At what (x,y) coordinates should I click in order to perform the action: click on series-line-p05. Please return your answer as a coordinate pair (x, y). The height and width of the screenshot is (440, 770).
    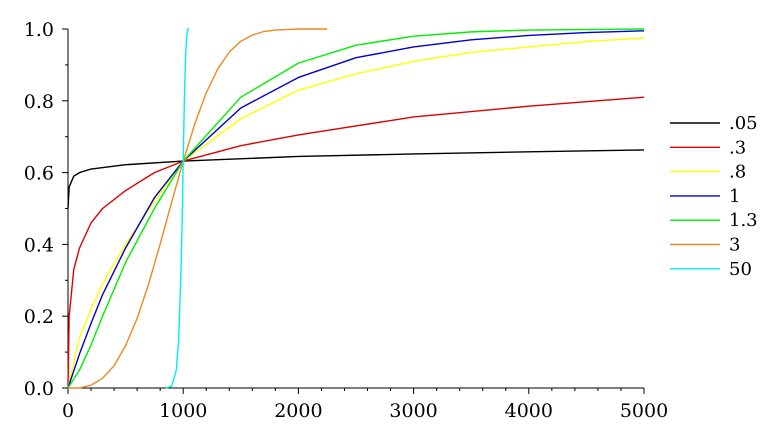
    Looking at the image, I should click on (356, 179).